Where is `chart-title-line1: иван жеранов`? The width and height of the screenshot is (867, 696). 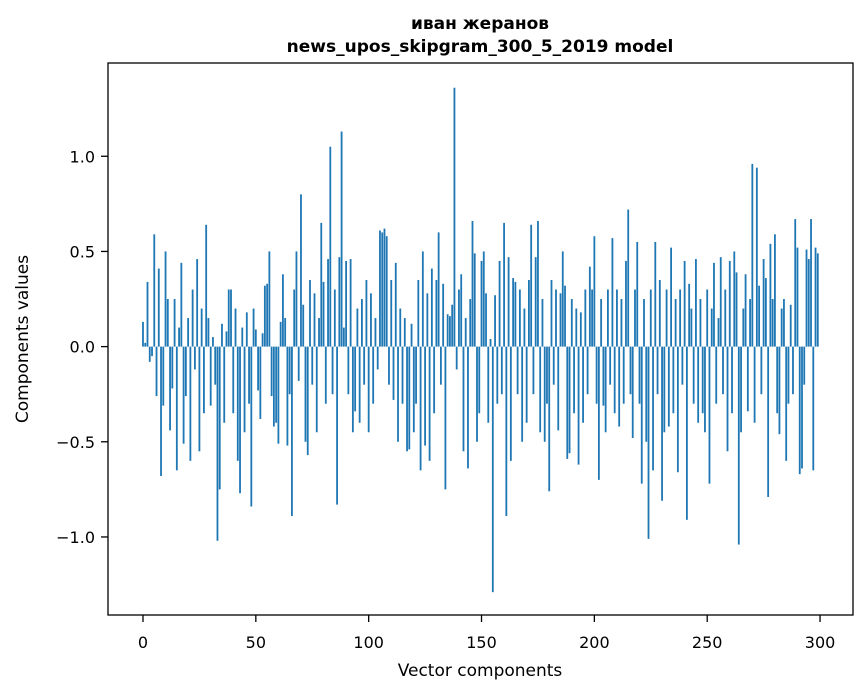
chart-title-line1: иван жеранов is located at coordinates (480, 24).